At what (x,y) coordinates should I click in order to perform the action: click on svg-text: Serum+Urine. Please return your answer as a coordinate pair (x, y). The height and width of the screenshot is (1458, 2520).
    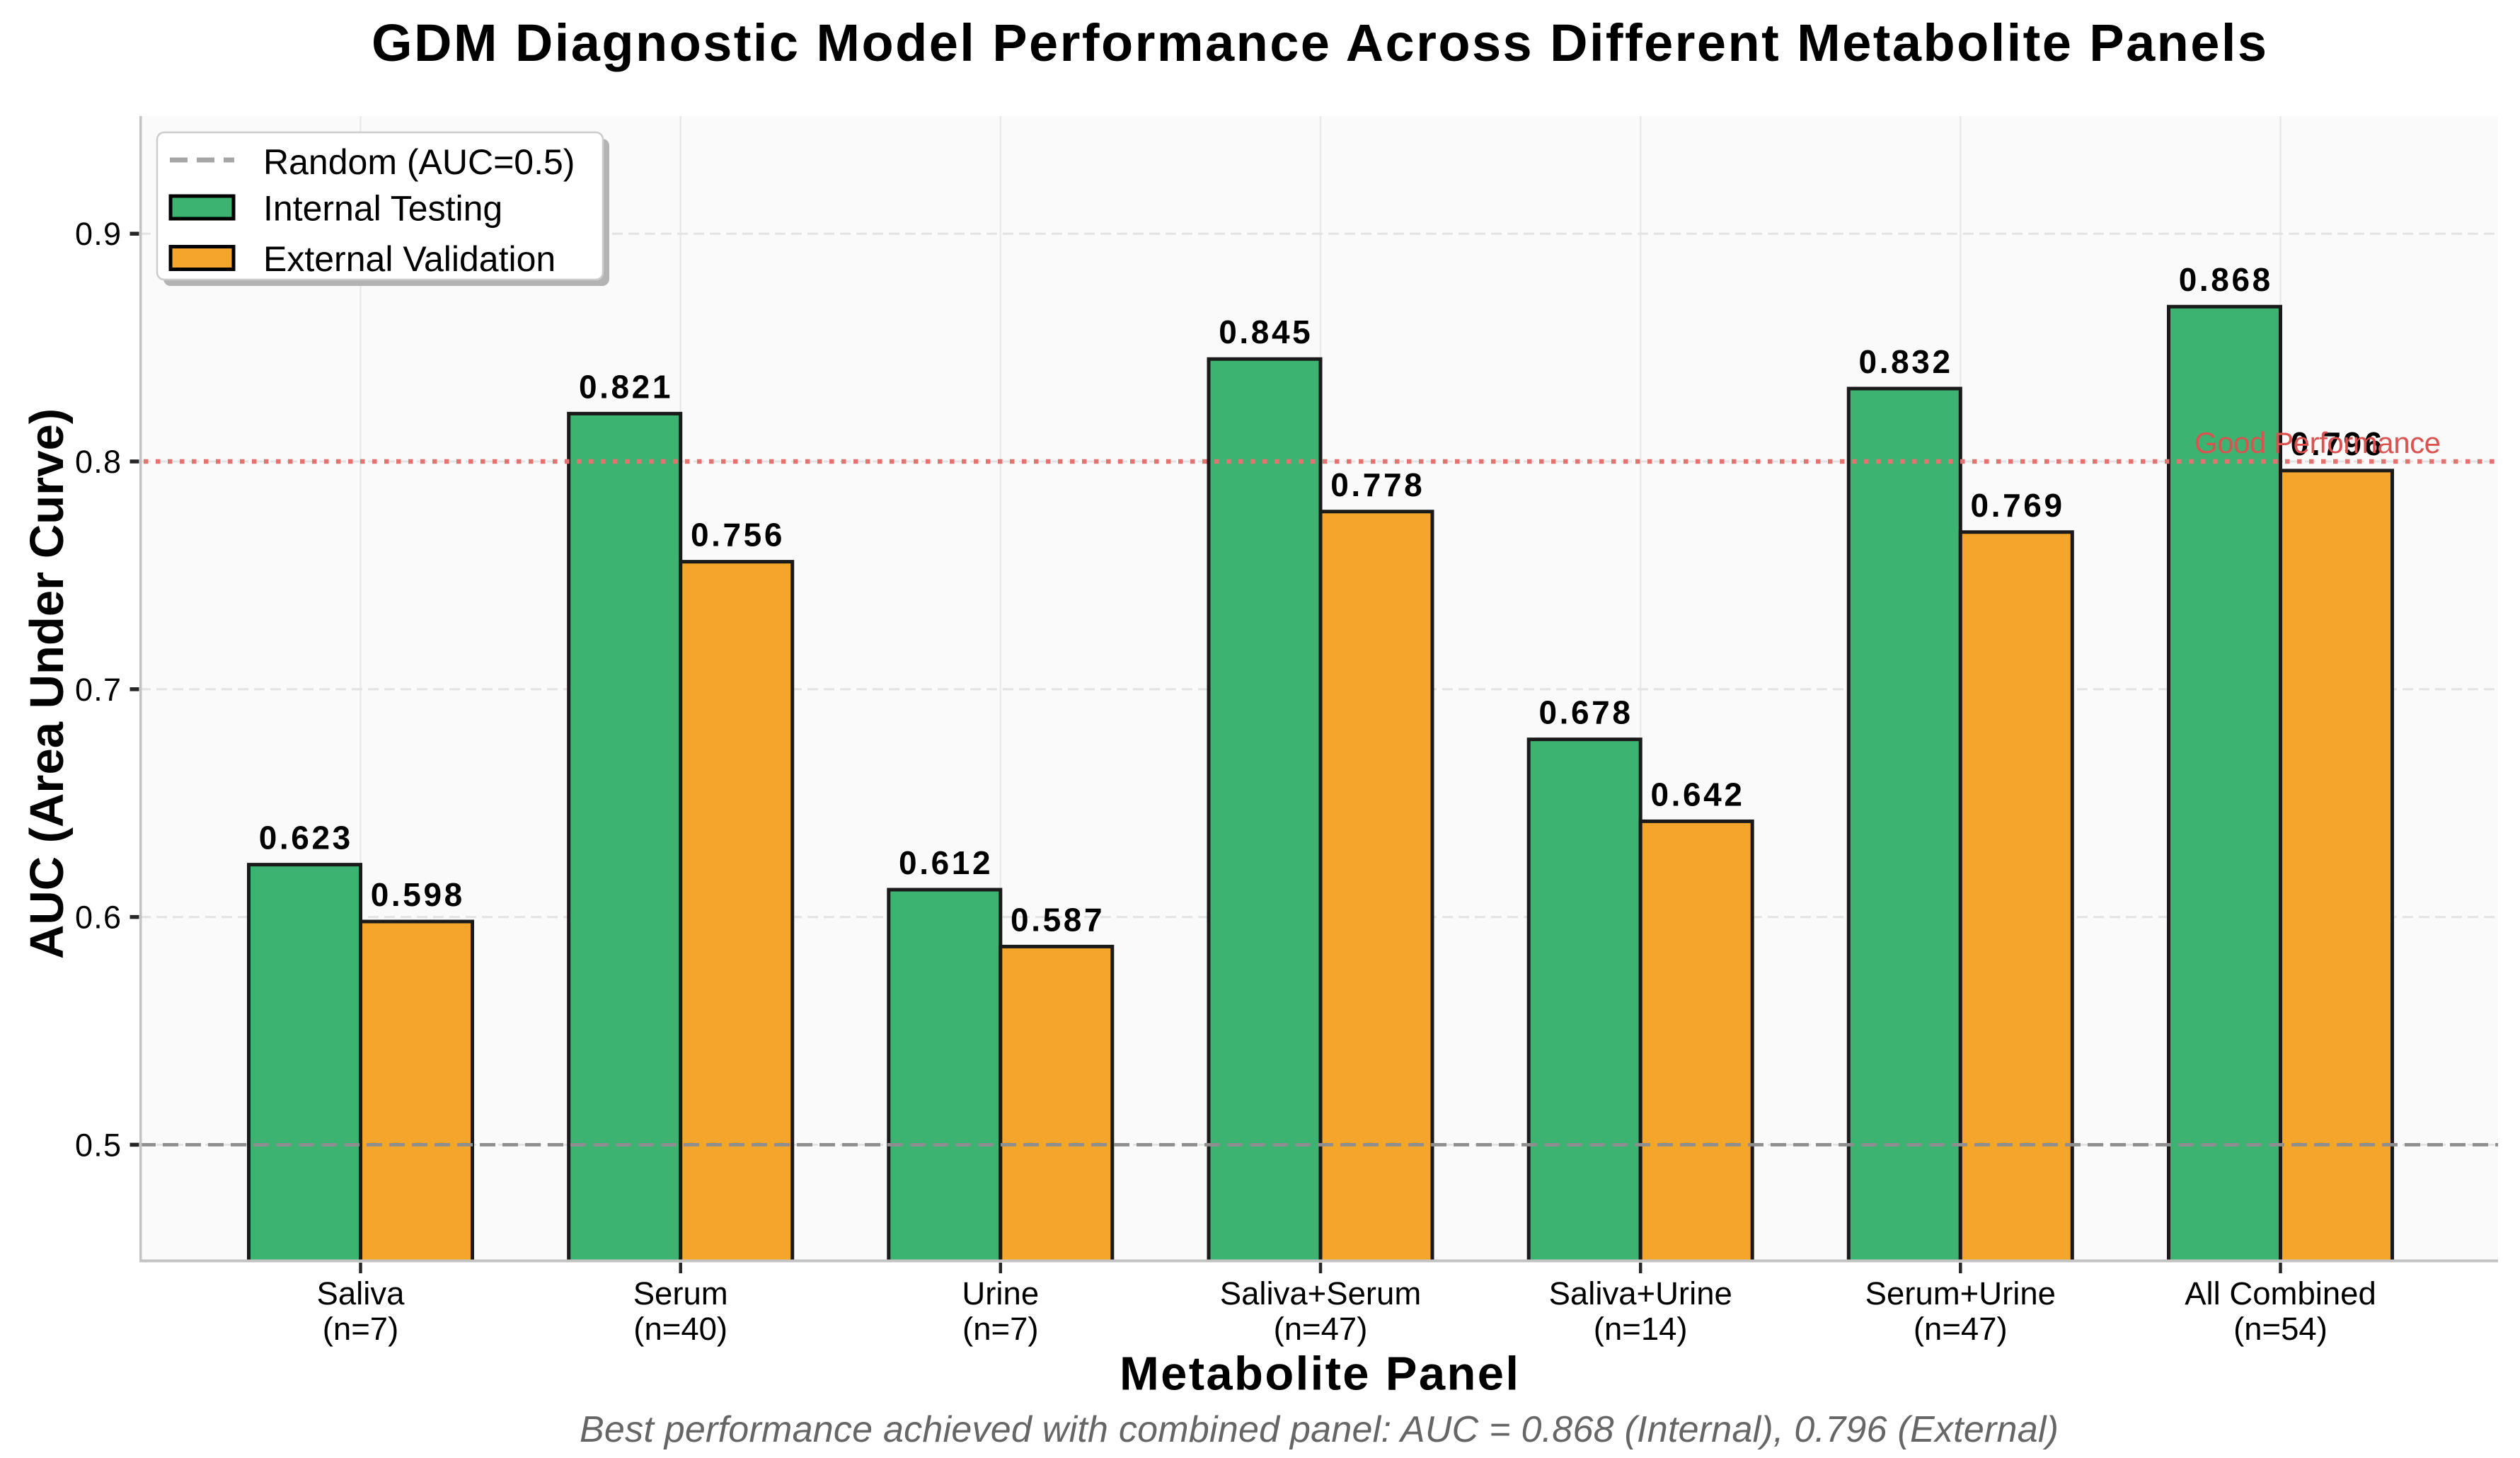
    Looking at the image, I should click on (1960, 1293).